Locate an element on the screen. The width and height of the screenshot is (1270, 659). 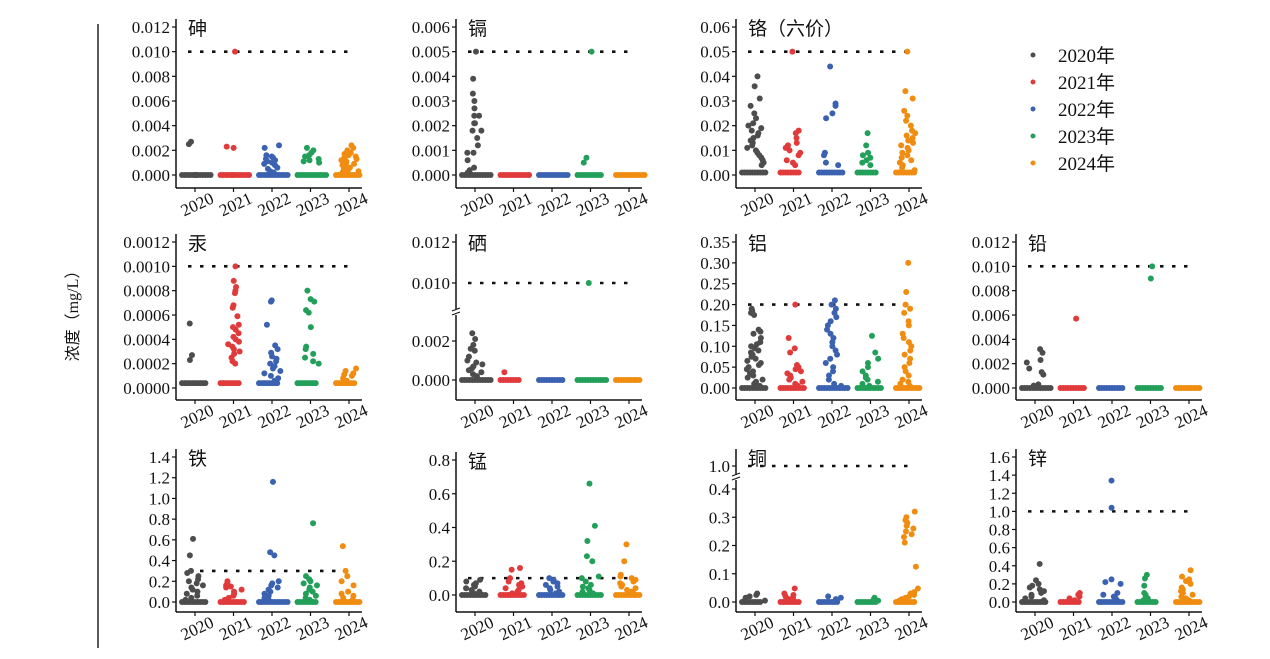
y-tick-label: 0.006 is located at coordinates (991, 315).